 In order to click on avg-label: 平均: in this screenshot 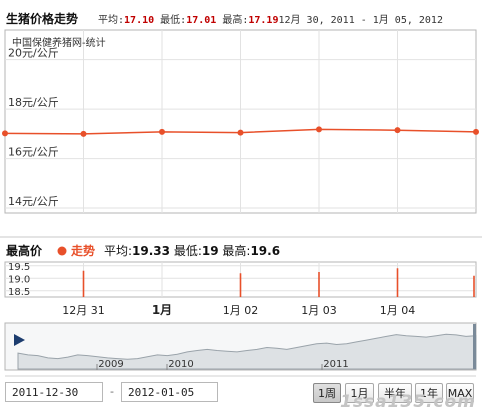, I will do `click(111, 20)`.